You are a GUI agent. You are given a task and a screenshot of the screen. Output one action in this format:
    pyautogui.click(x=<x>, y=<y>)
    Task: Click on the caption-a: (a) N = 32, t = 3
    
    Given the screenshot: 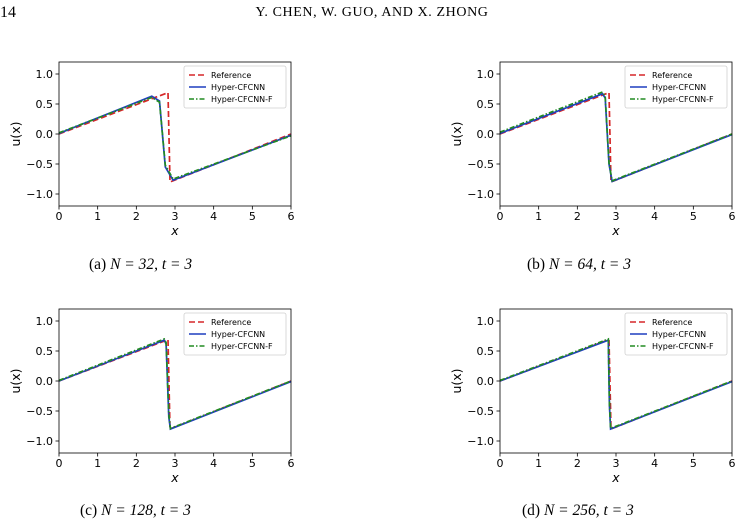 What is the action you would take?
    pyautogui.click(x=141, y=264)
    